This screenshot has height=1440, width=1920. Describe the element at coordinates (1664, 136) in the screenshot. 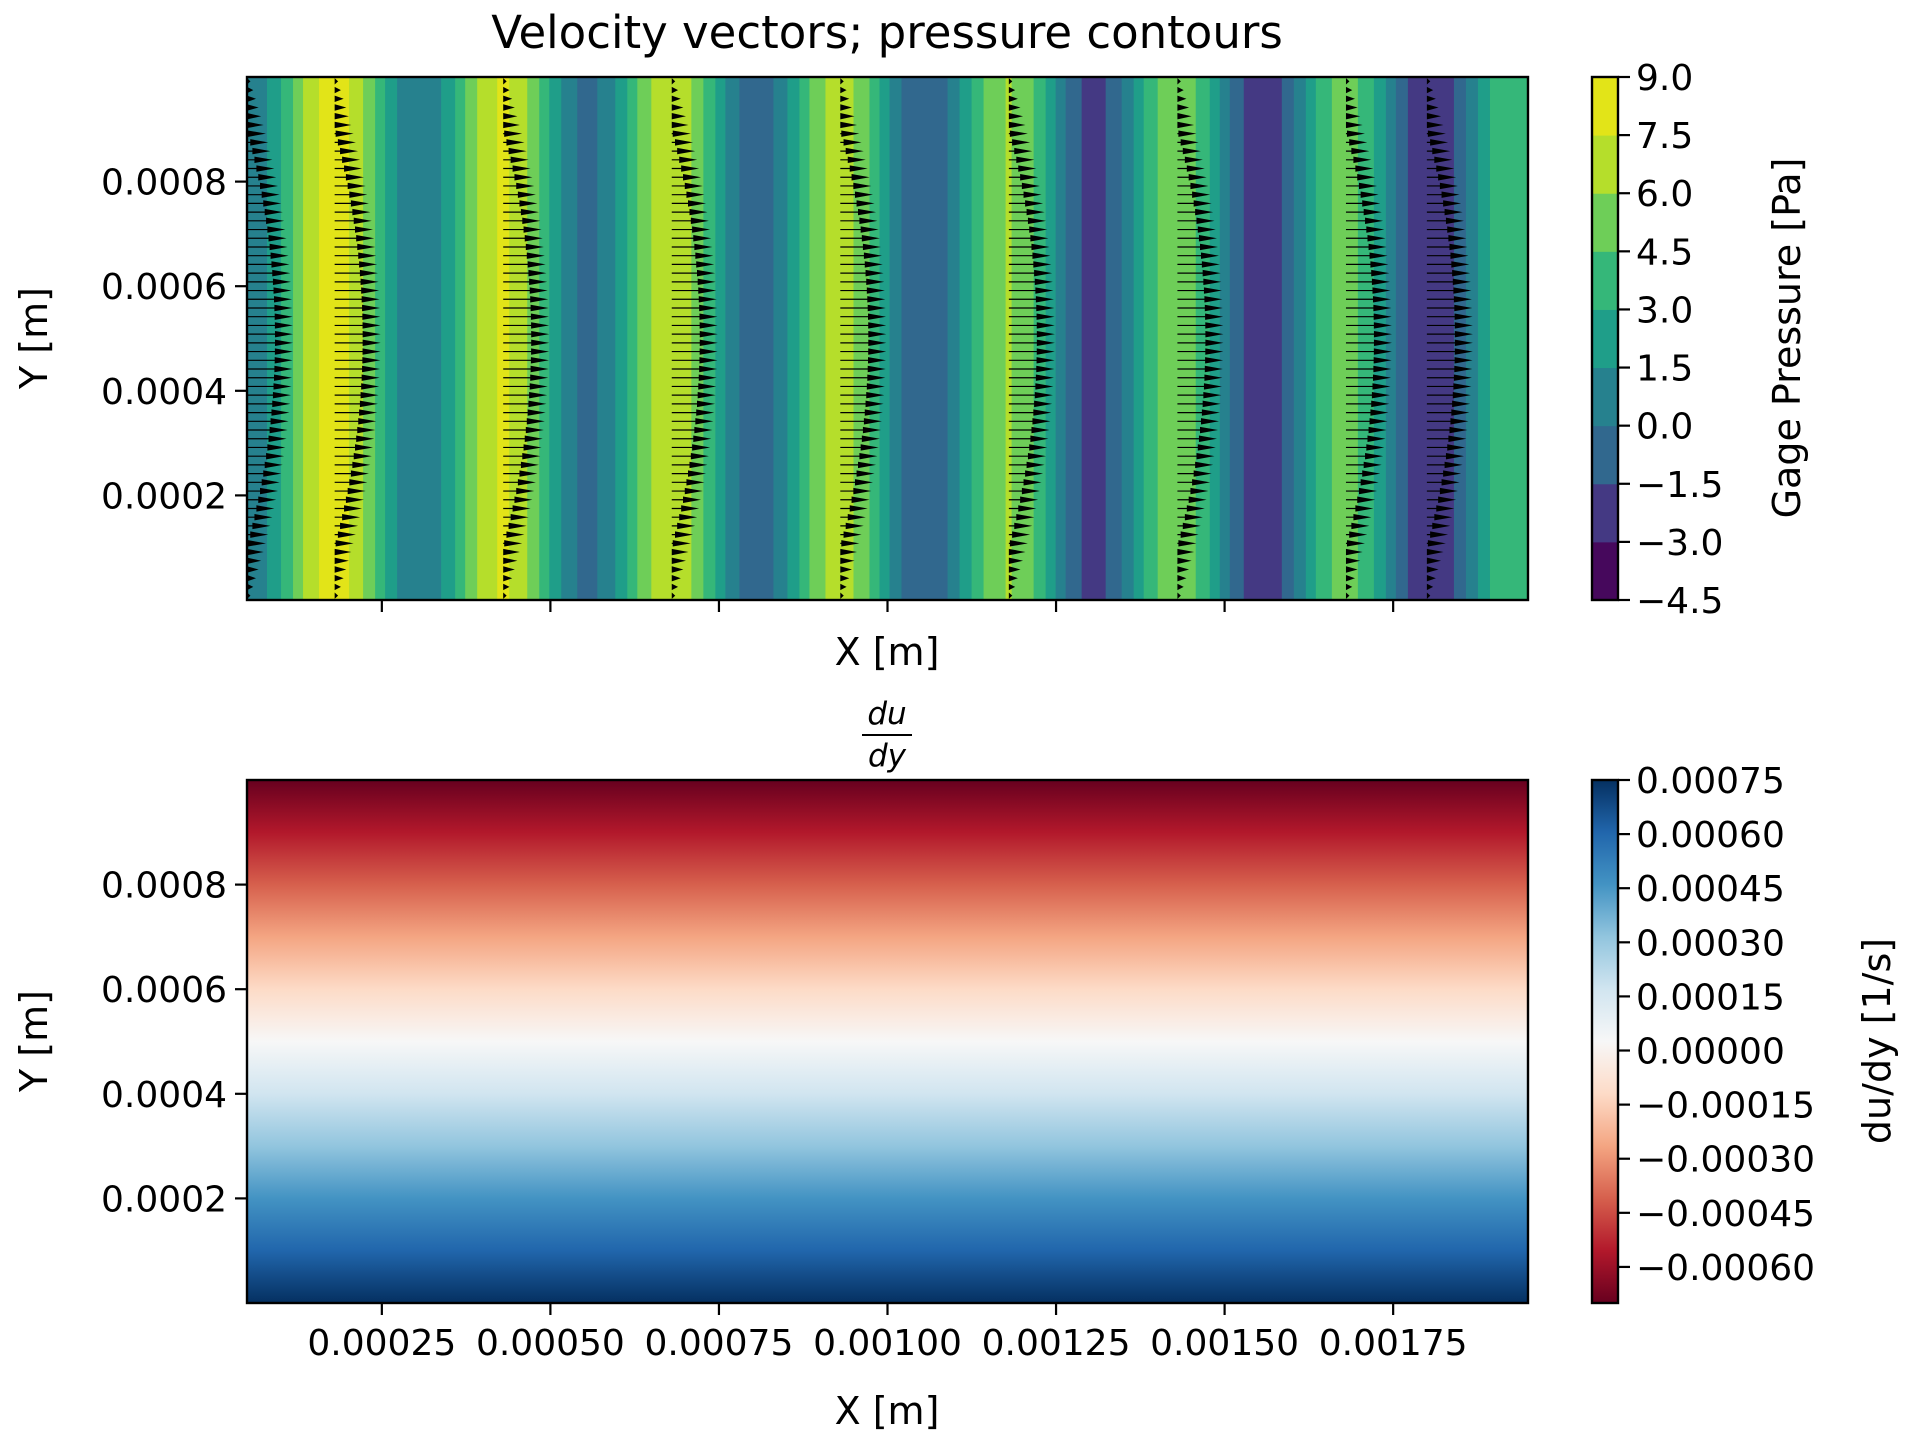

I see `colorbar-tick-label: 7.5` at that location.